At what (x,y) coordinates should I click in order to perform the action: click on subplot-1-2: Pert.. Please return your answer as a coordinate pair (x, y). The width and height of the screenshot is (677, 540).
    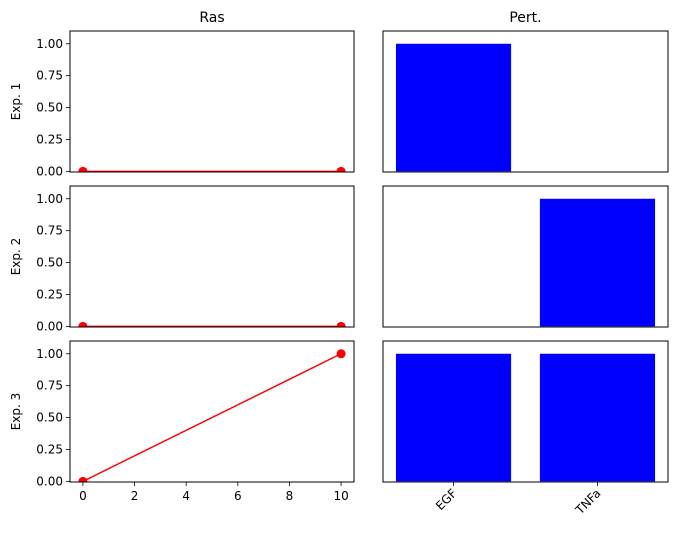
    Looking at the image, I should click on (525, 91).